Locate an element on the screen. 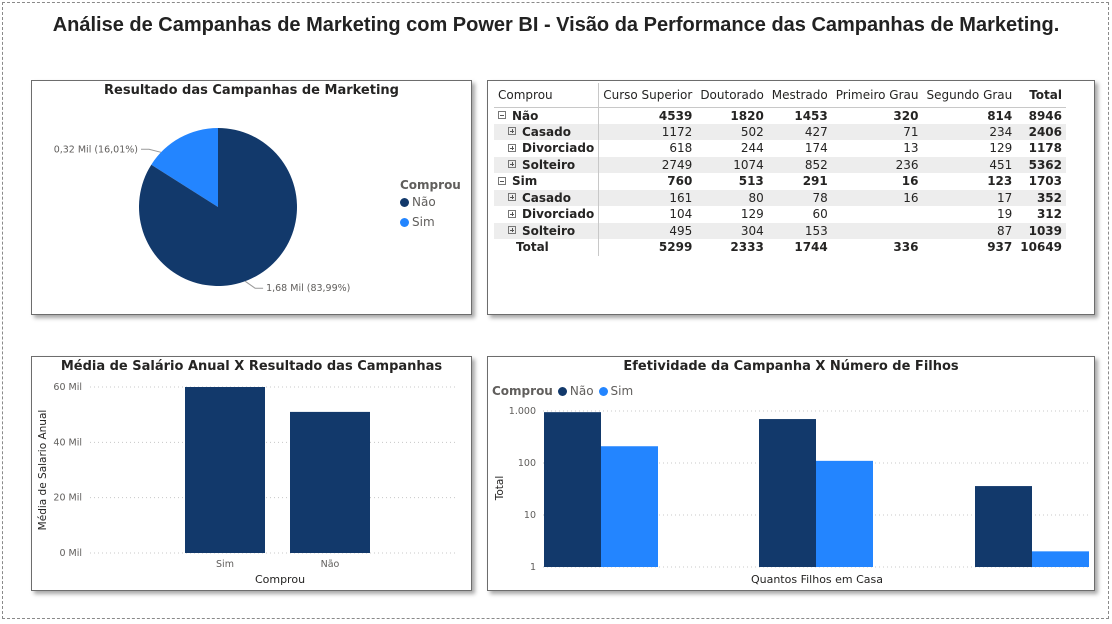  children-legend-item-sim: Sim is located at coordinates (616, 391).